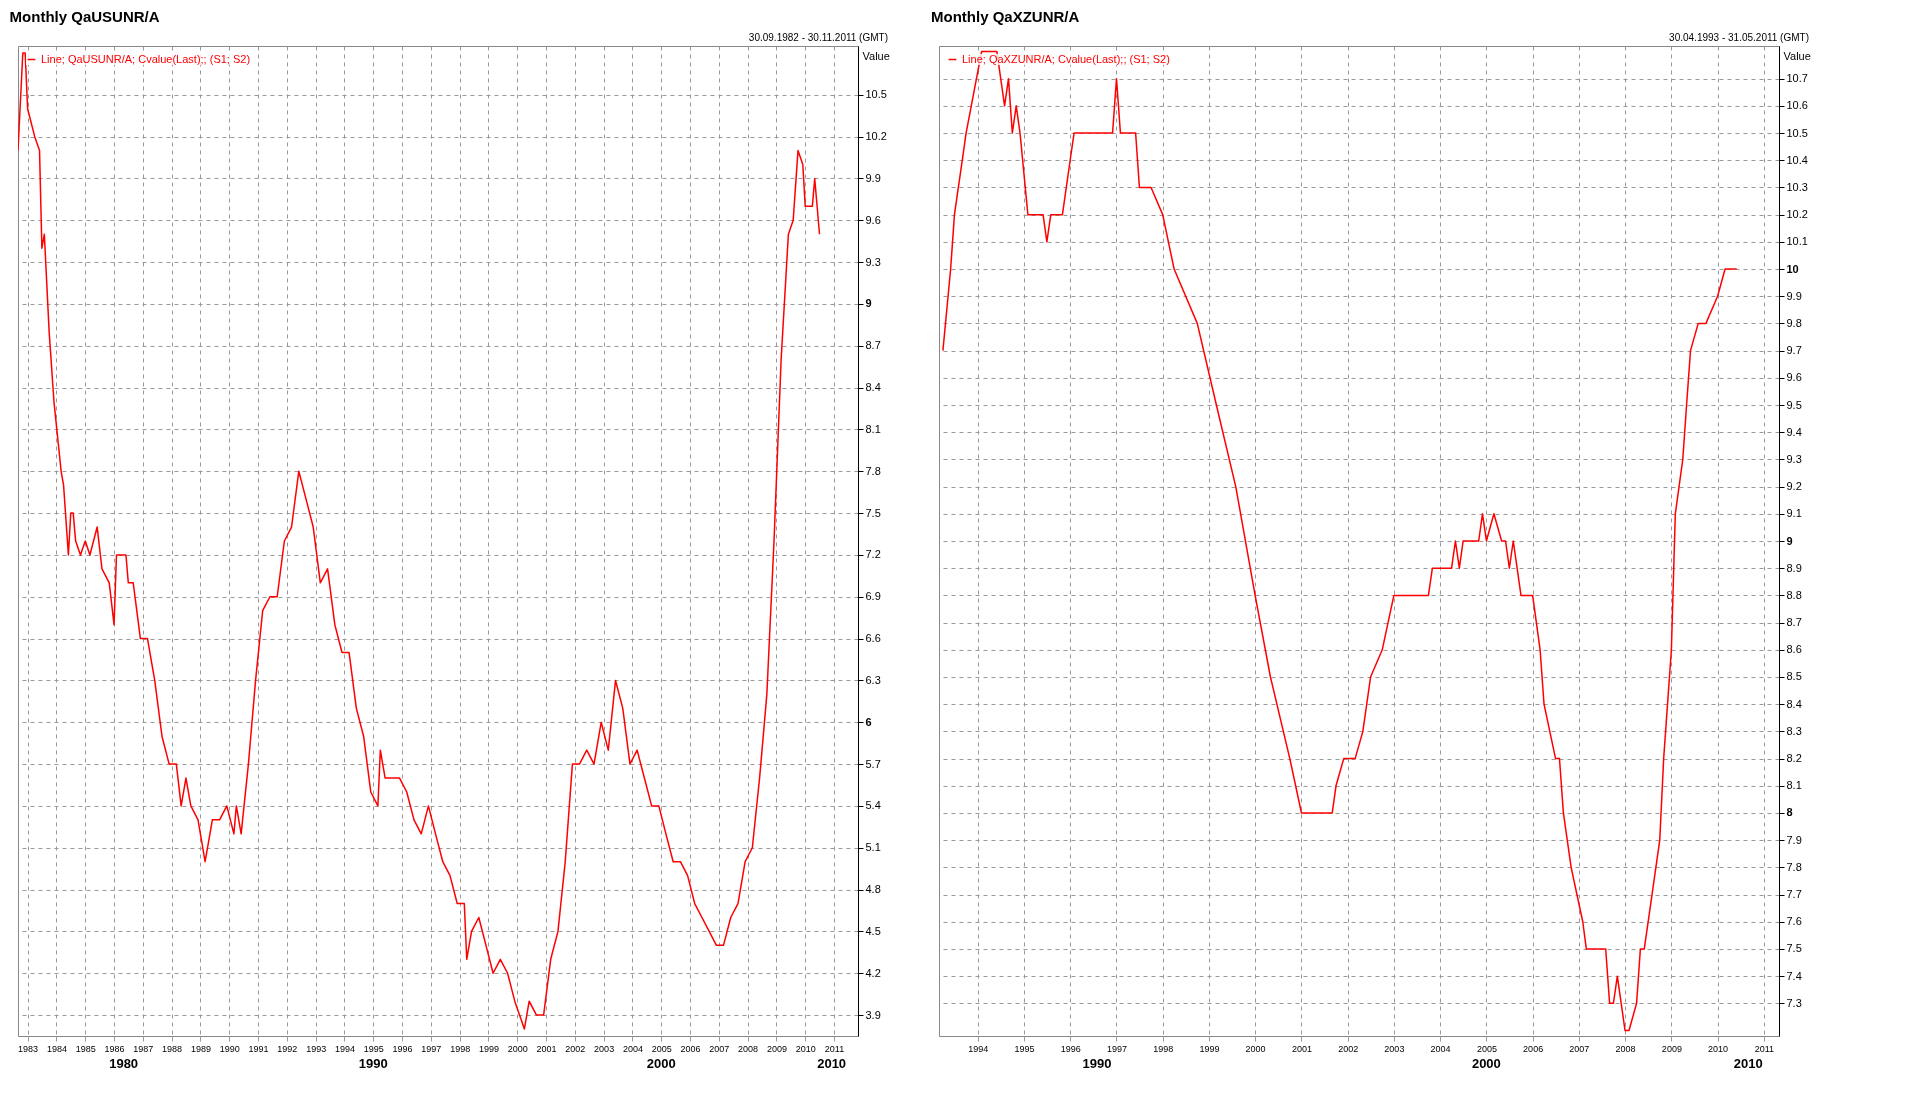  I want to click on text: 1980, so click(124, 1063).